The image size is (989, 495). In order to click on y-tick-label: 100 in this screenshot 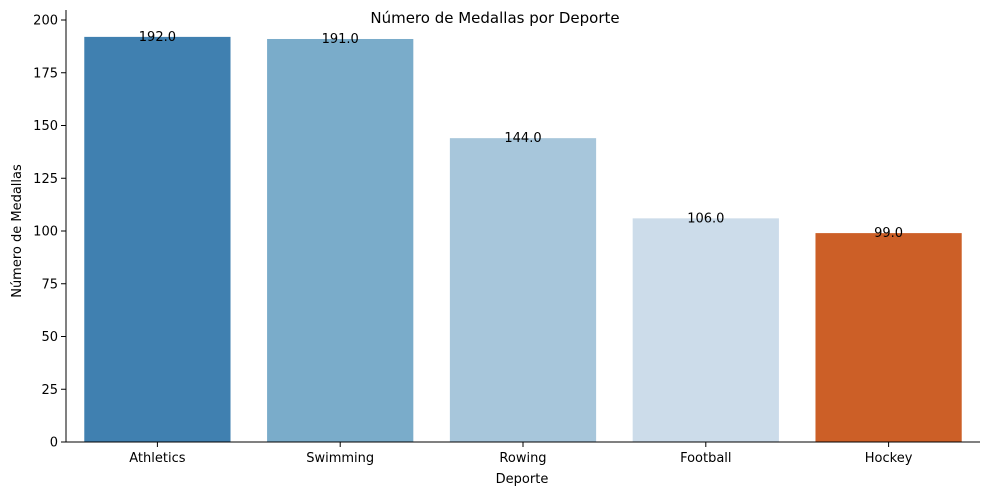, I will do `click(45, 232)`.